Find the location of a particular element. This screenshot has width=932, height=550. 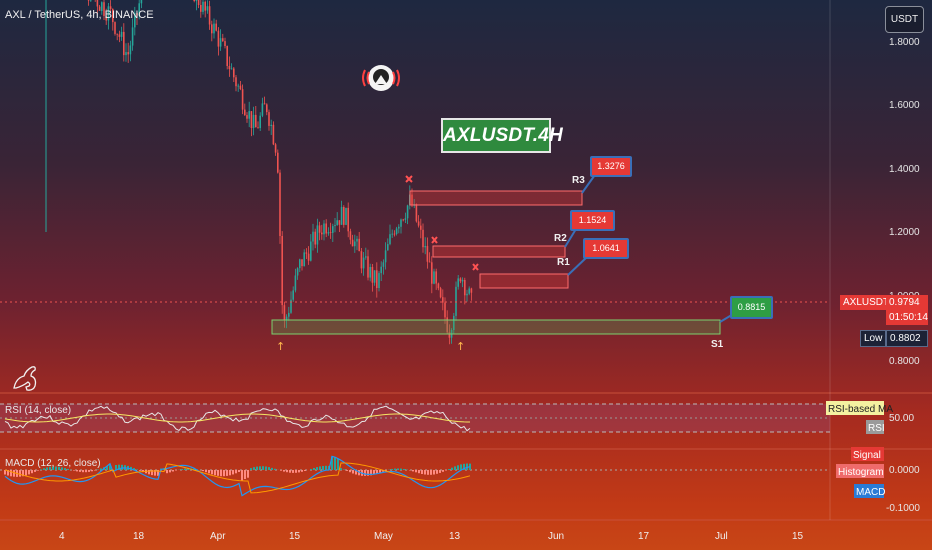

macd-line is located at coordinates (237, 476).